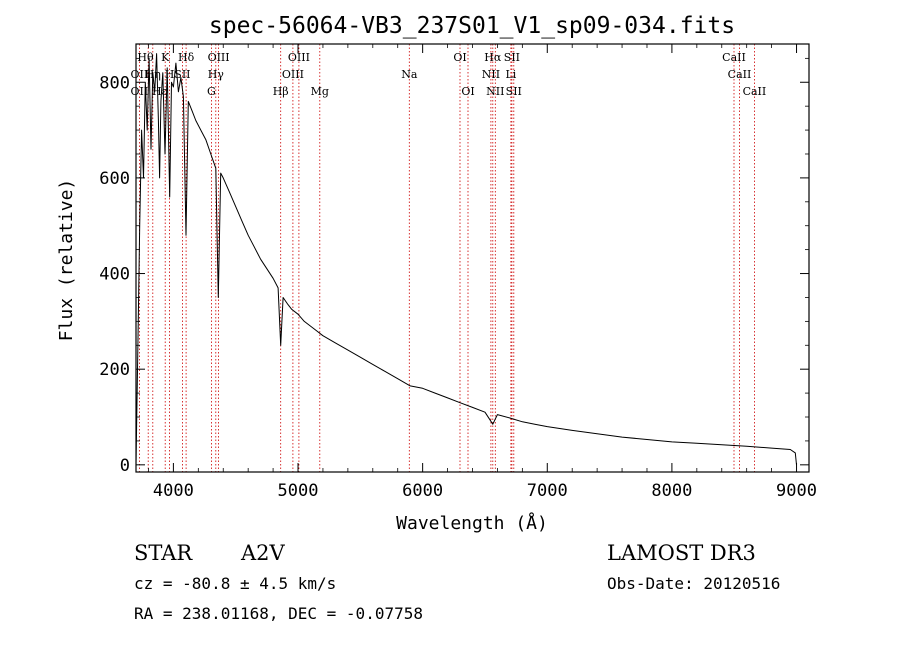 Image resolution: width=900 pixels, height=649 pixels. What do you see at coordinates (422, 491) in the screenshot?
I see `x-tick-label-2: 6000` at bounding box center [422, 491].